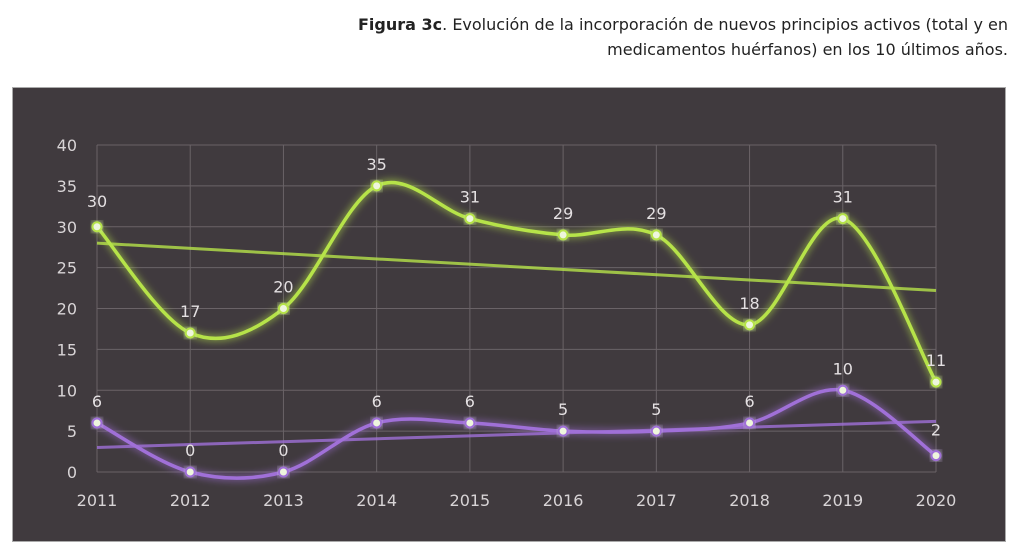 The height and width of the screenshot is (556, 1024). Describe the element at coordinates (936, 500) in the screenshot. I see `x-tick-label: 2020` at that location.